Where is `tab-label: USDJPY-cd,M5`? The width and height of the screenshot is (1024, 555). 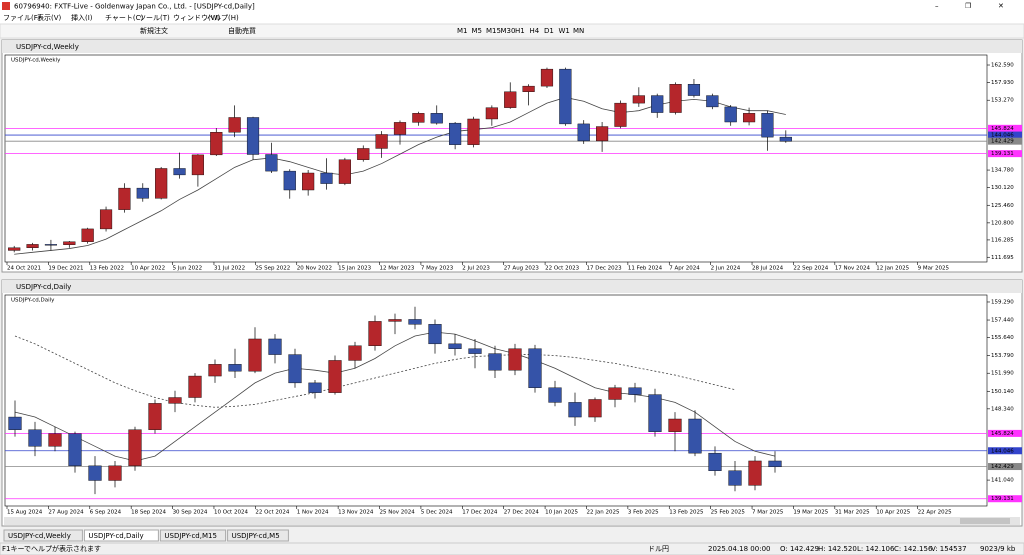
tab-label: USDJPY-cd,M5 is located at coordinates (256, 536).